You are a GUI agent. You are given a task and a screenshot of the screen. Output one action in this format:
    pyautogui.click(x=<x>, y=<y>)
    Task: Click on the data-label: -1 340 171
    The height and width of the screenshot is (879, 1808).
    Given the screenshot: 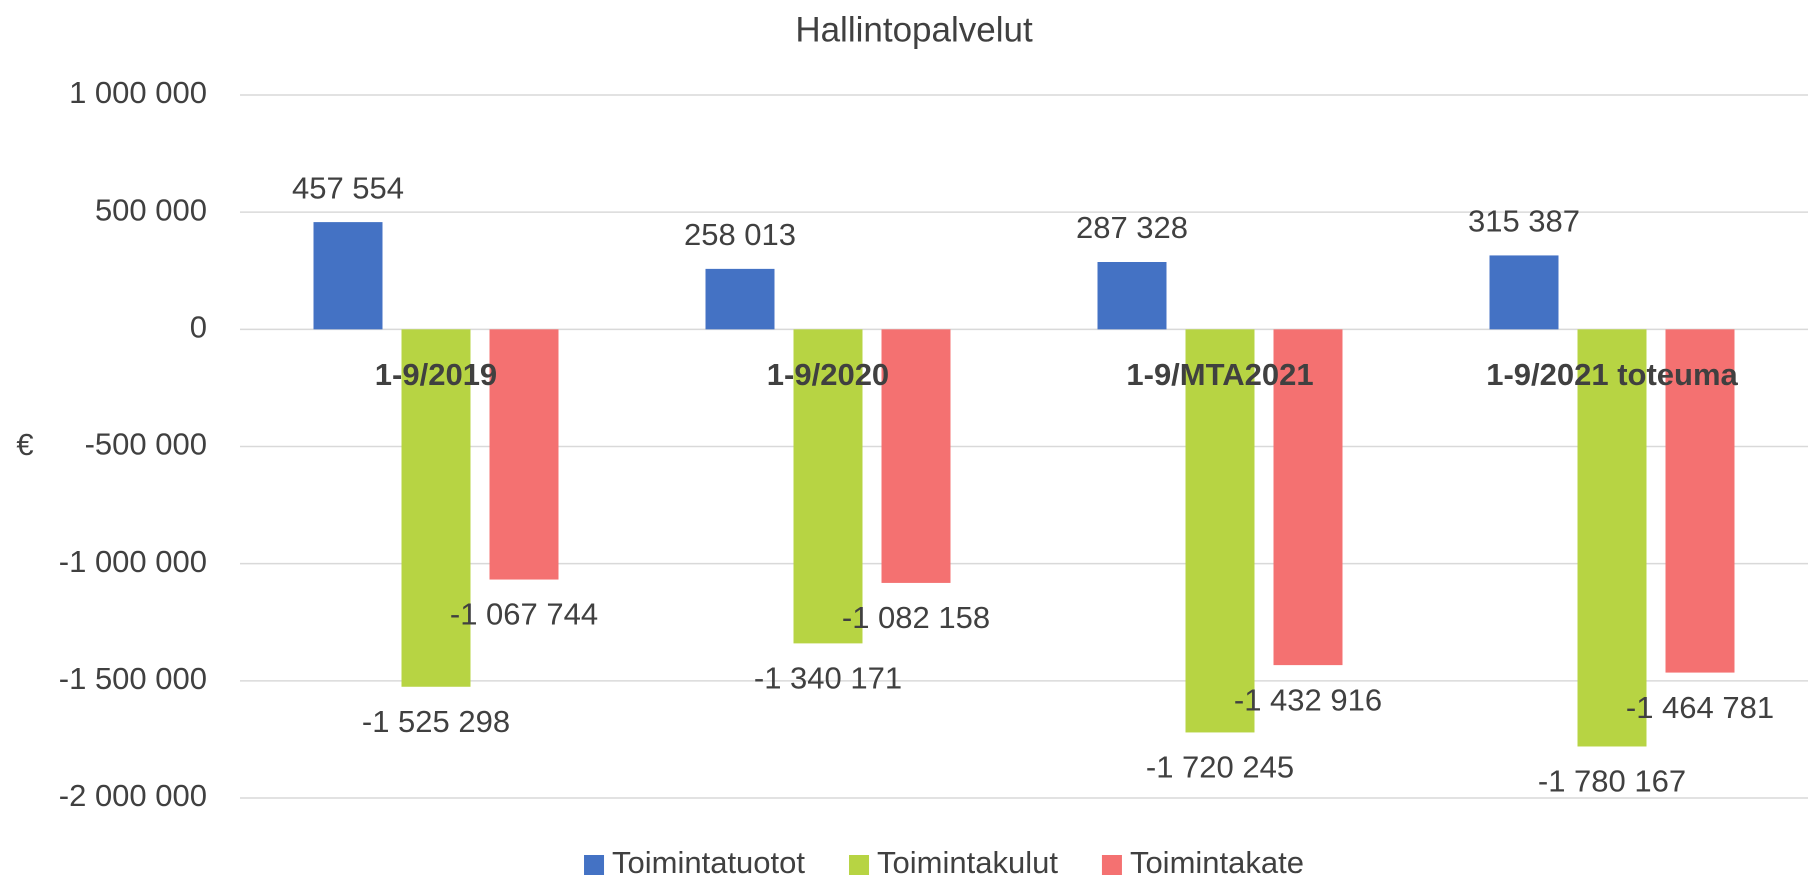 What is the action you would take?
    pyautogui.click(x=828, y=678)
    